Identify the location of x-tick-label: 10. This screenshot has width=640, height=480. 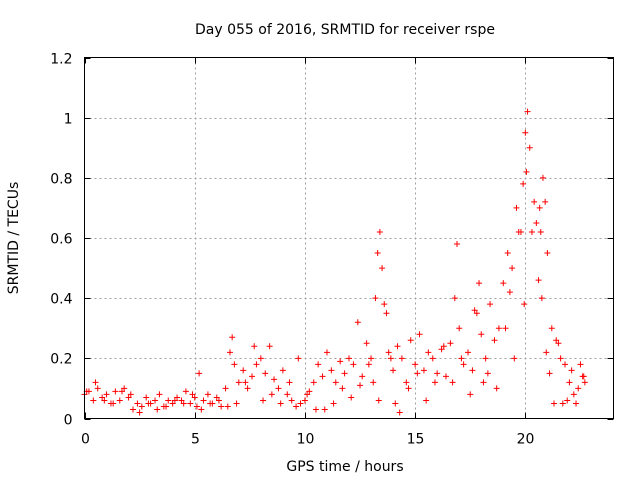
(306, 440).